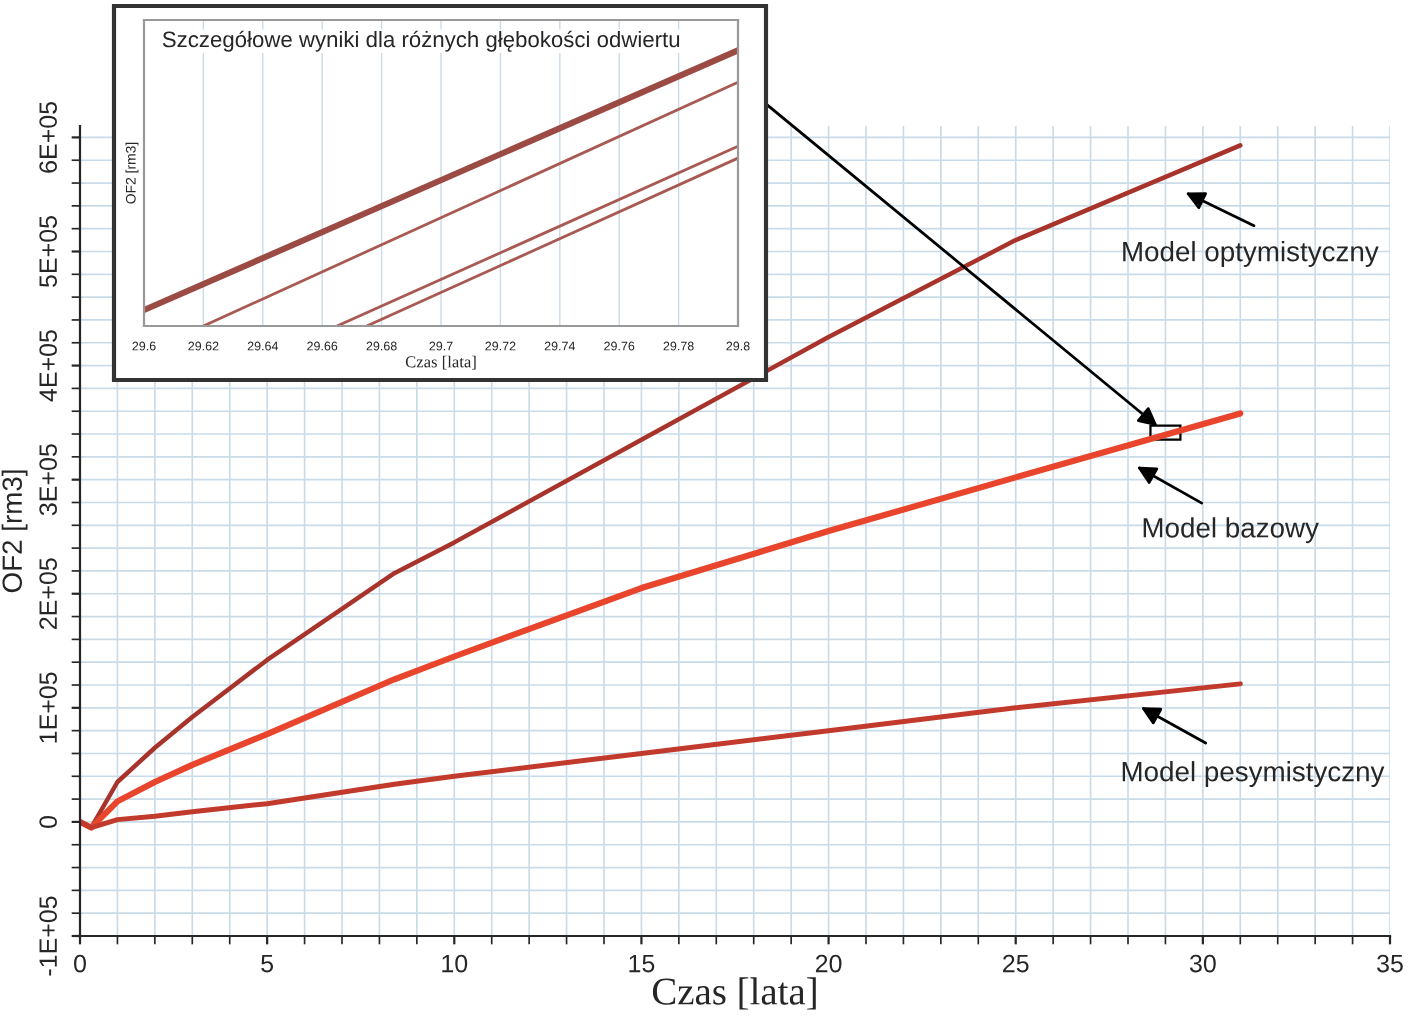 Image resolution: width=1416 pixels, height=1016 pixels. I want to click on x-tick-label: 15, so click(642, 963).